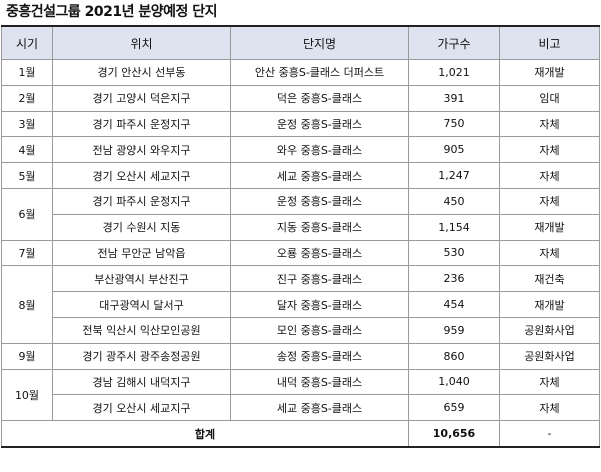 The image size is (601, 472). What do you see at coordinates (319, 227) in the screenshot?
I see `complex-name-cell: 지동 중흥S-클래스` at bounding box center [319, 227].